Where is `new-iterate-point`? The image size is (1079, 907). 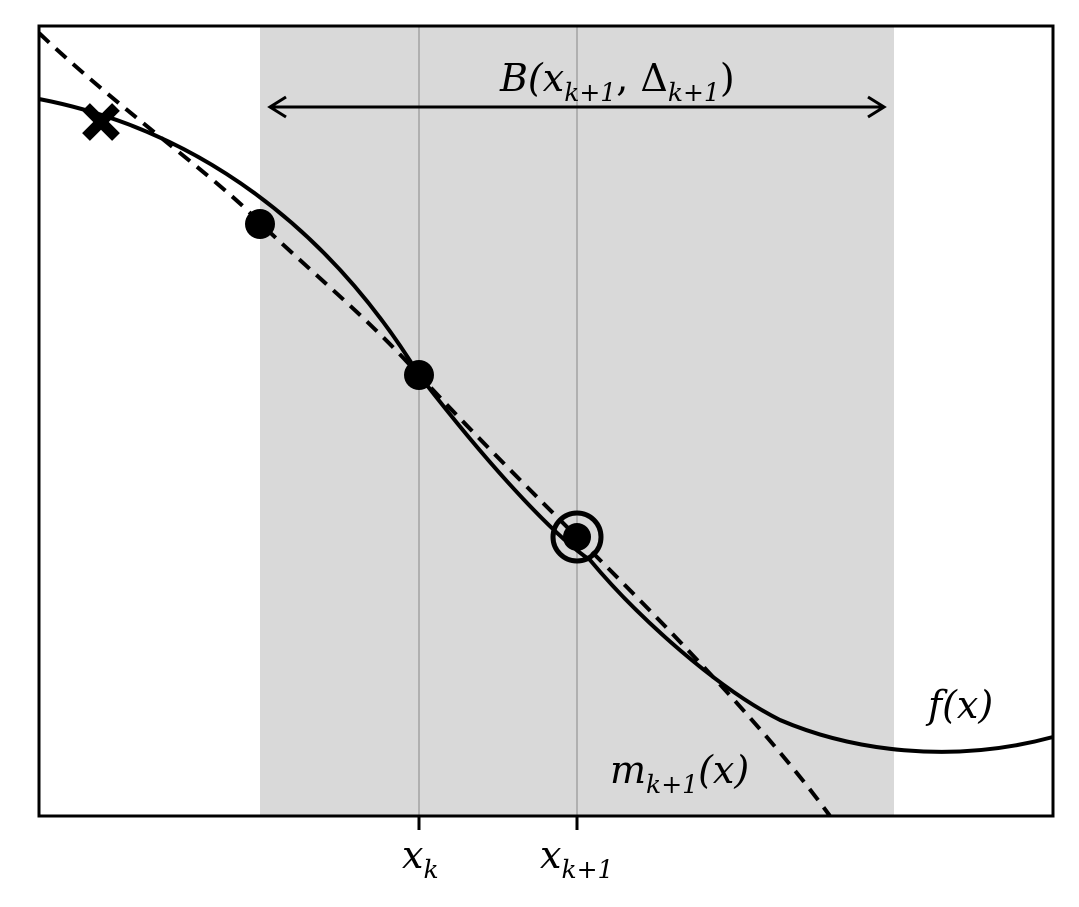
new-iterate-point is located at coordinates (577, 537).